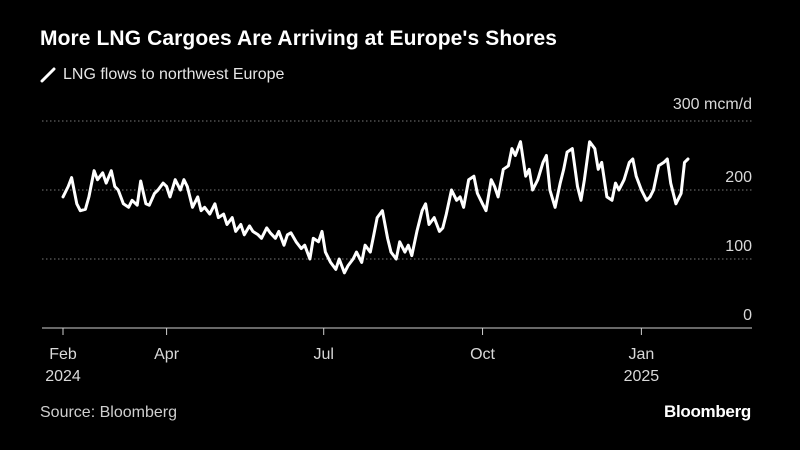 This screenshot has height=450, width=800. Describe the element at coordinates (738, 246) in the screenshot. I see `y-tick-label-100: 100` at that location.